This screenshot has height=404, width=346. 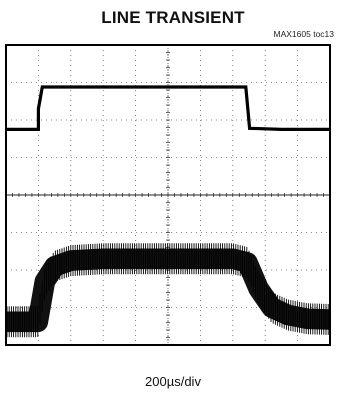 I want to click on chart-title: LINE TRANSIENT, so click(x=173, y=17).